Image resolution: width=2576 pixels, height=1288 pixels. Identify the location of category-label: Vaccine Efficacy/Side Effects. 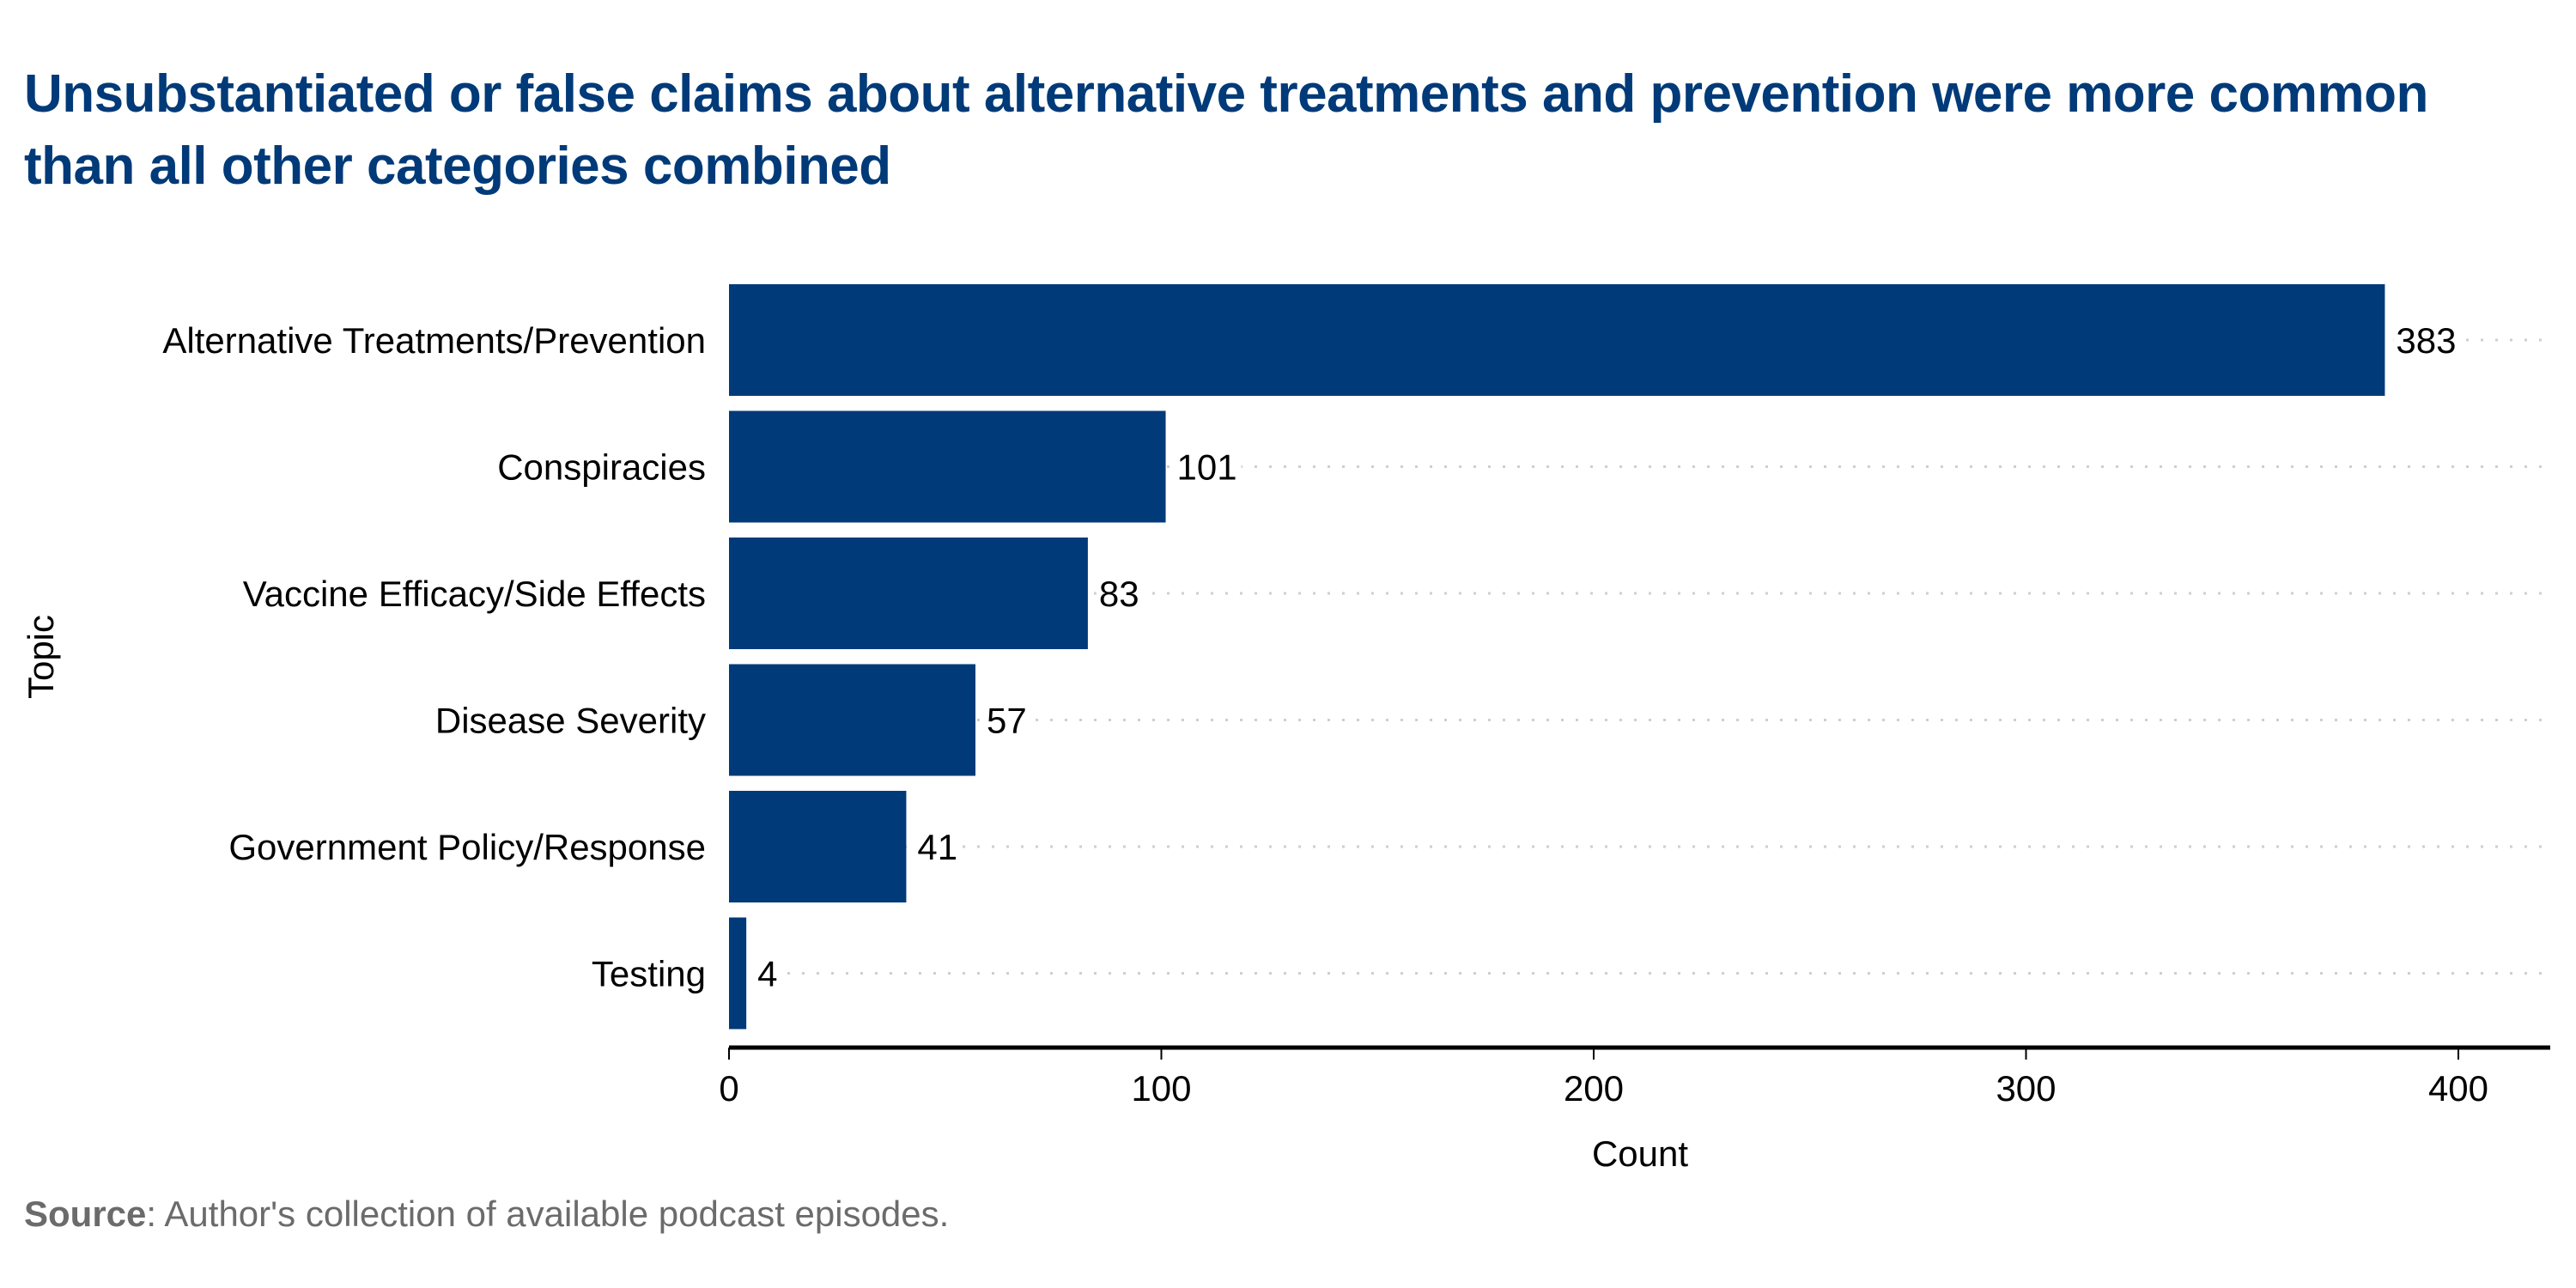
(474, 594).